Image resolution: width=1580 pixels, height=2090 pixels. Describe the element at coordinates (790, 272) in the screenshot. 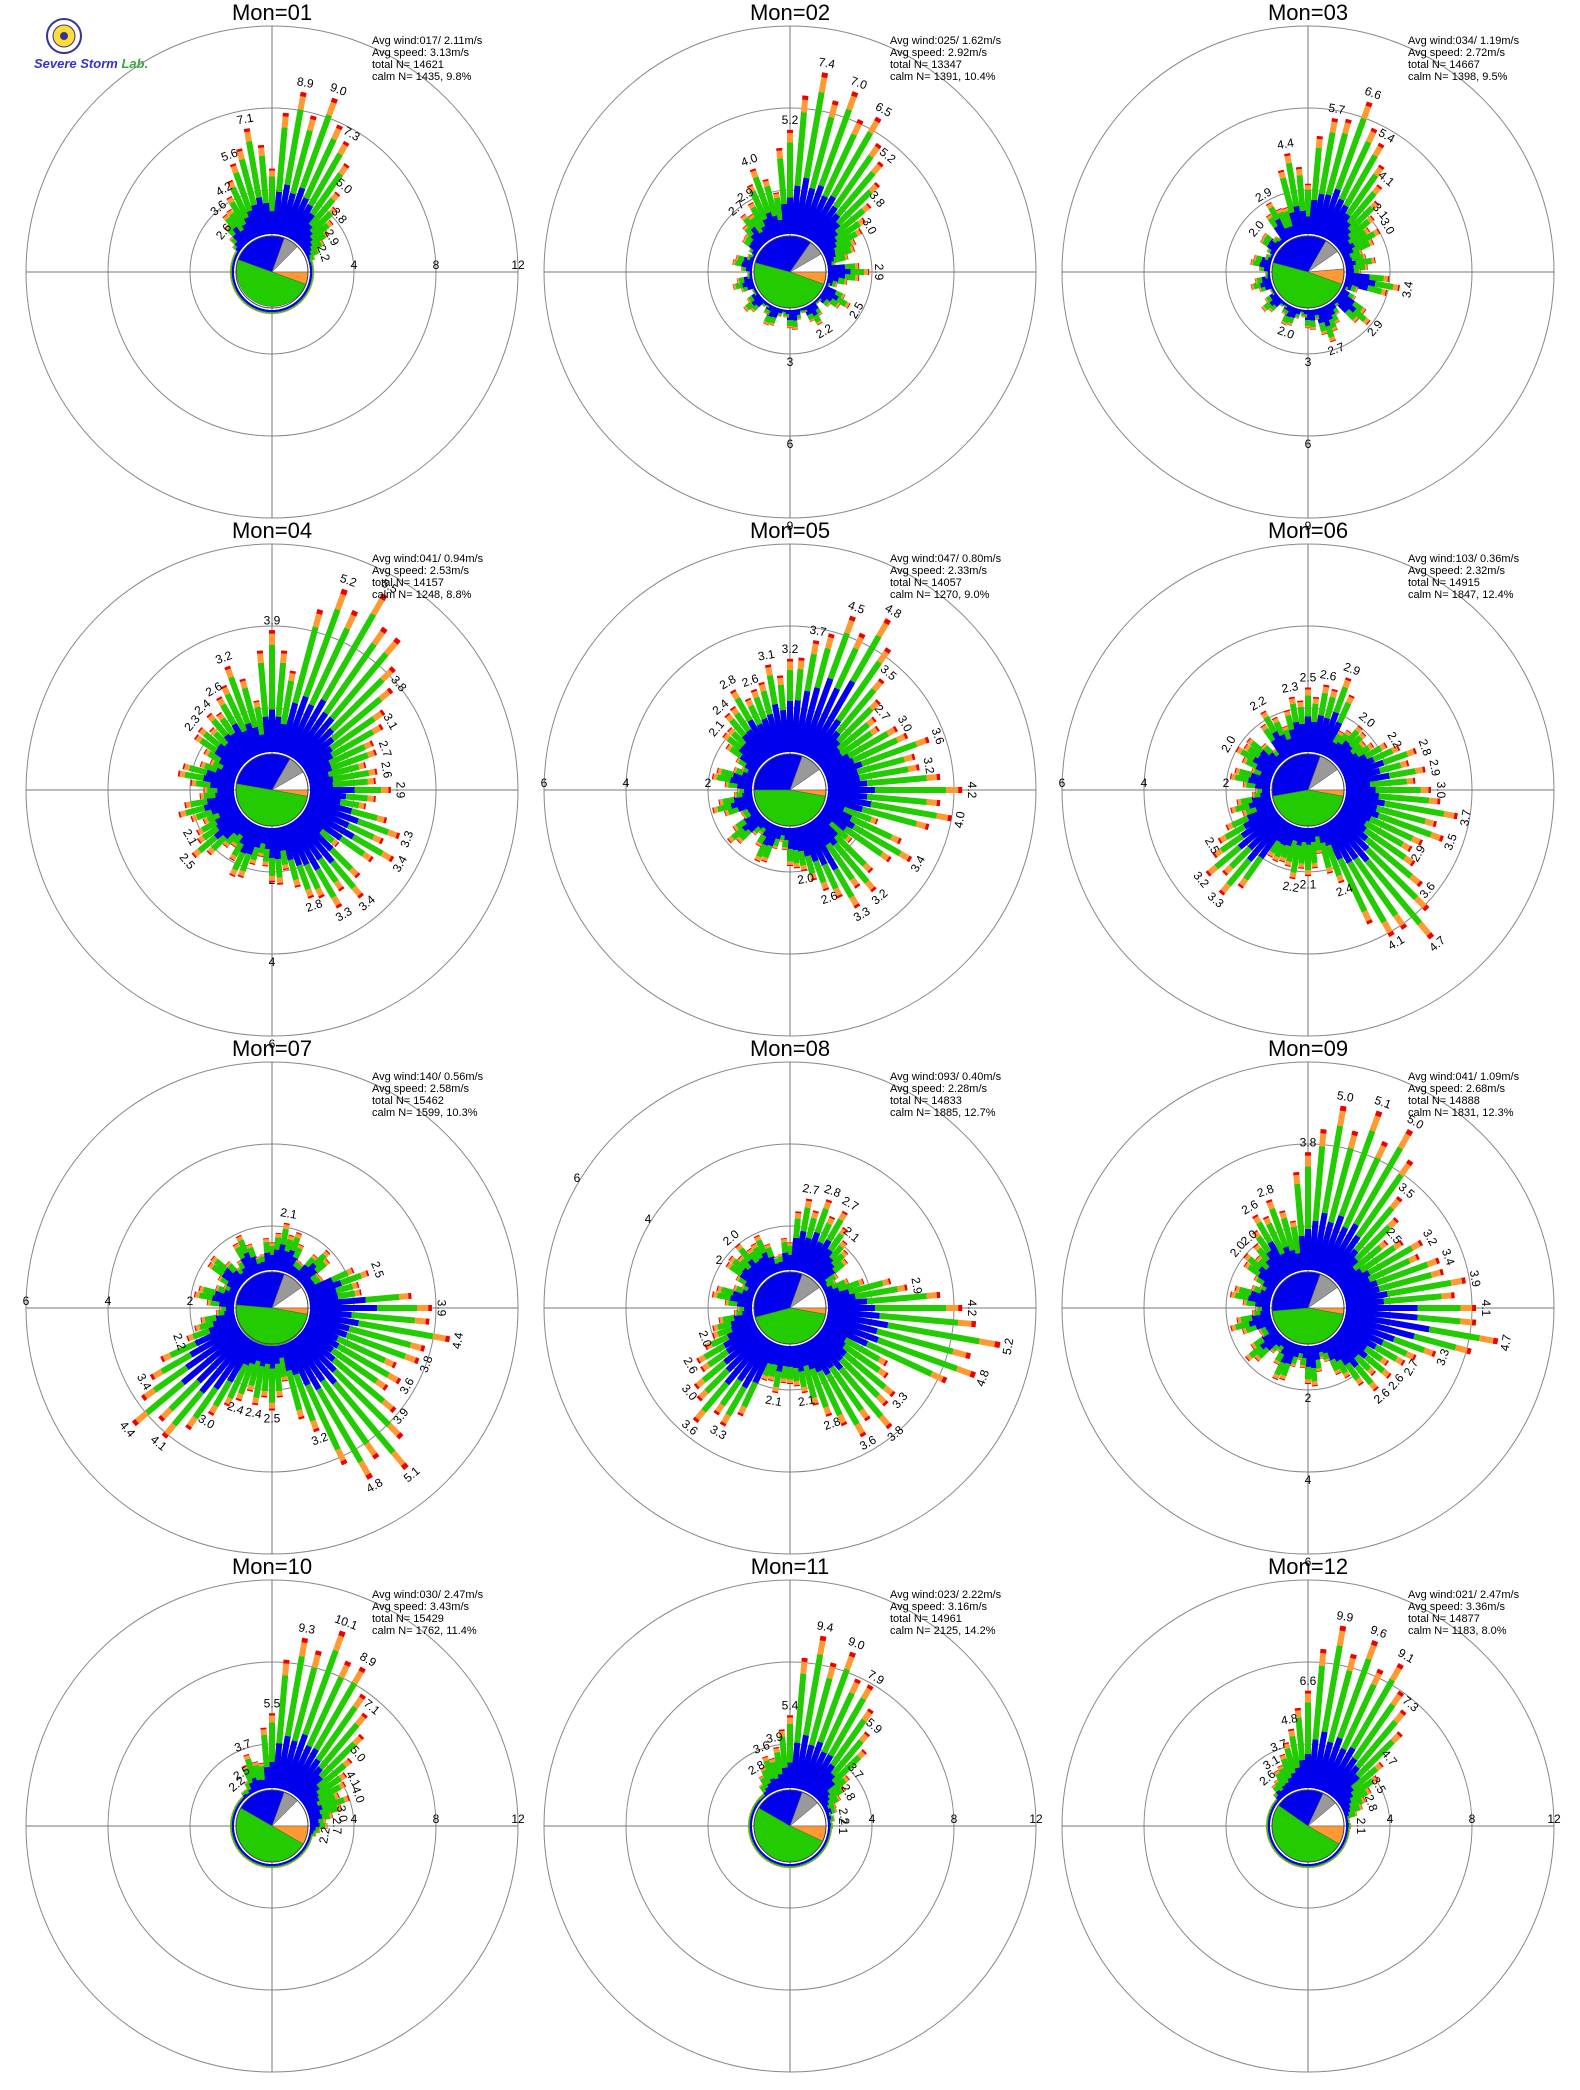

I see `pie-outline` at that location.